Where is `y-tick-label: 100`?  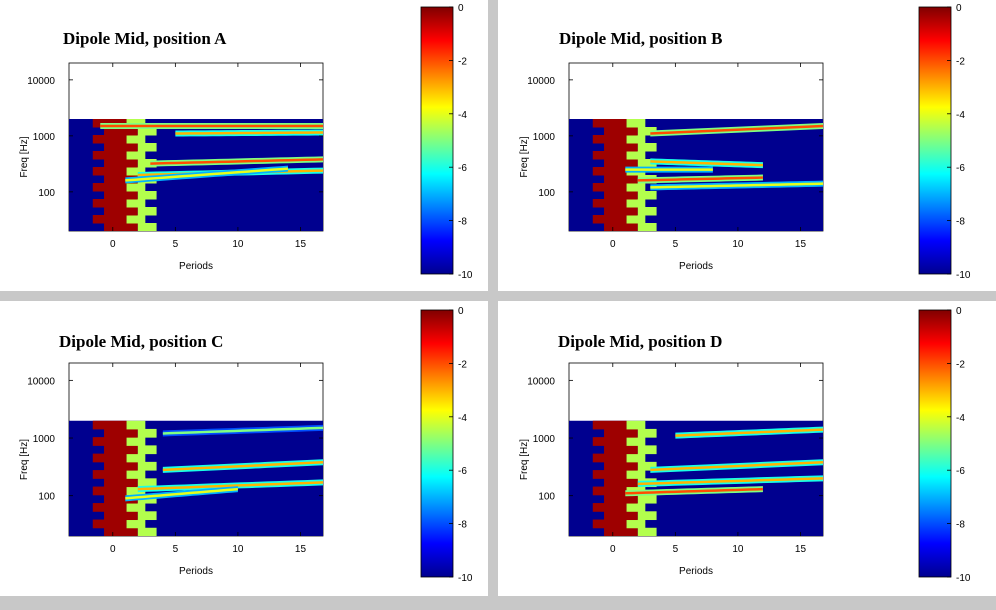
y-tick-label: 100 is located at coordinates (546, 497).